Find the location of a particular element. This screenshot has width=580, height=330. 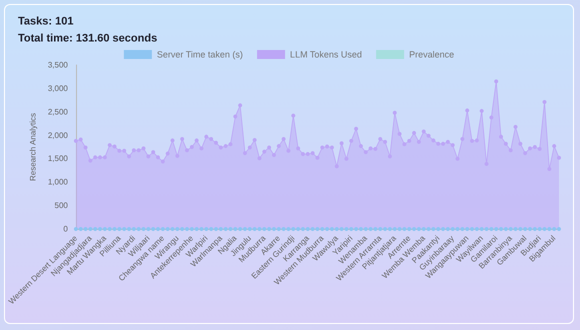

chart-subtitle: Total time: 131.60 seconds is located at coordinates (88, 38).